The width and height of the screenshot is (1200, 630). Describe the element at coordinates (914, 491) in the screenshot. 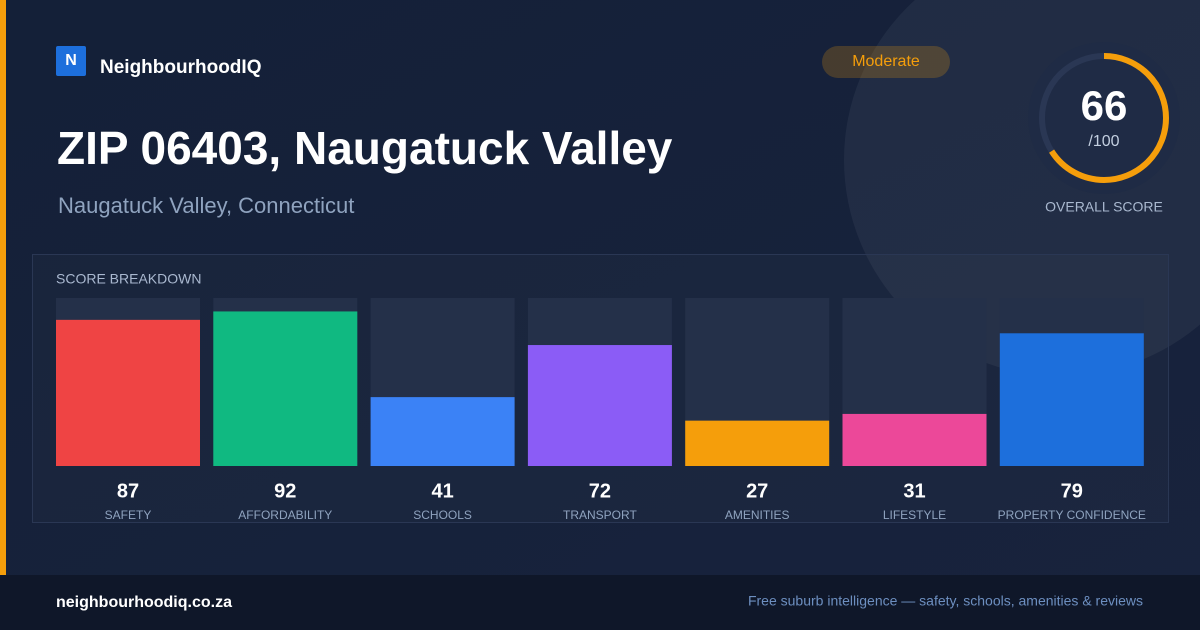

I see `value-label: 31` at that location.